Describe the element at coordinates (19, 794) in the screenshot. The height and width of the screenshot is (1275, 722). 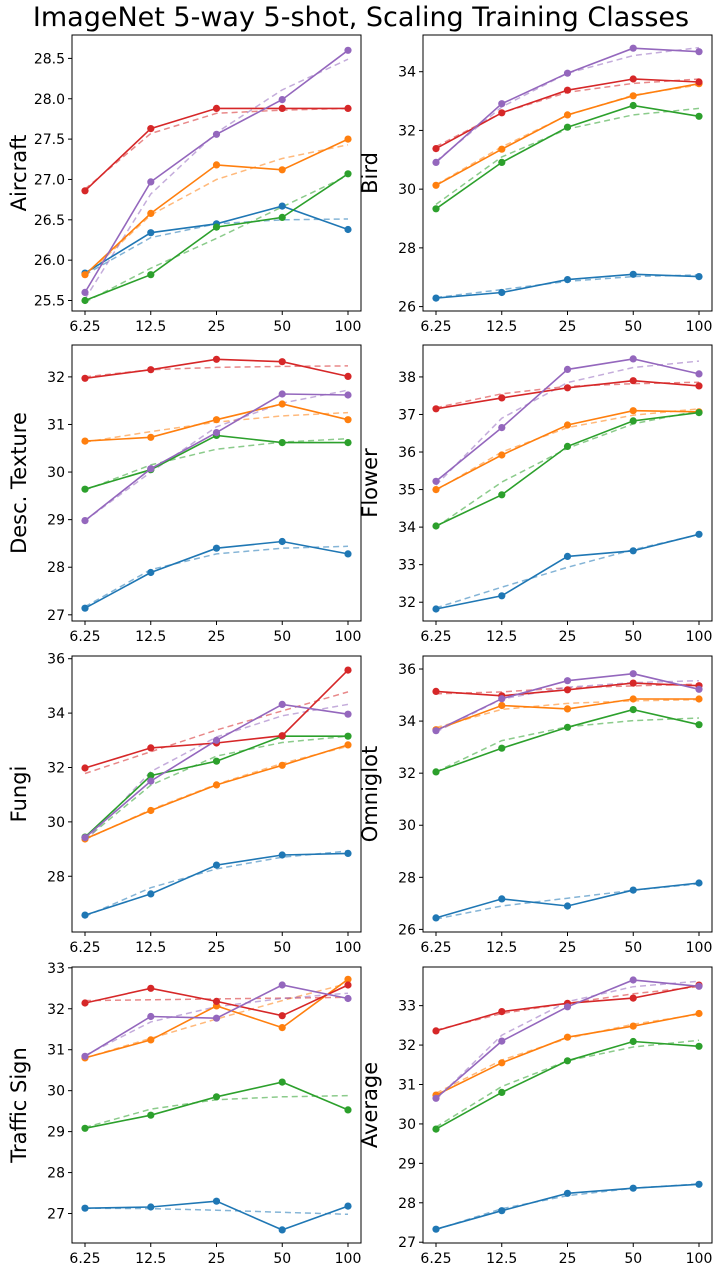
I see `y-axis-label: Fungi` at that location.